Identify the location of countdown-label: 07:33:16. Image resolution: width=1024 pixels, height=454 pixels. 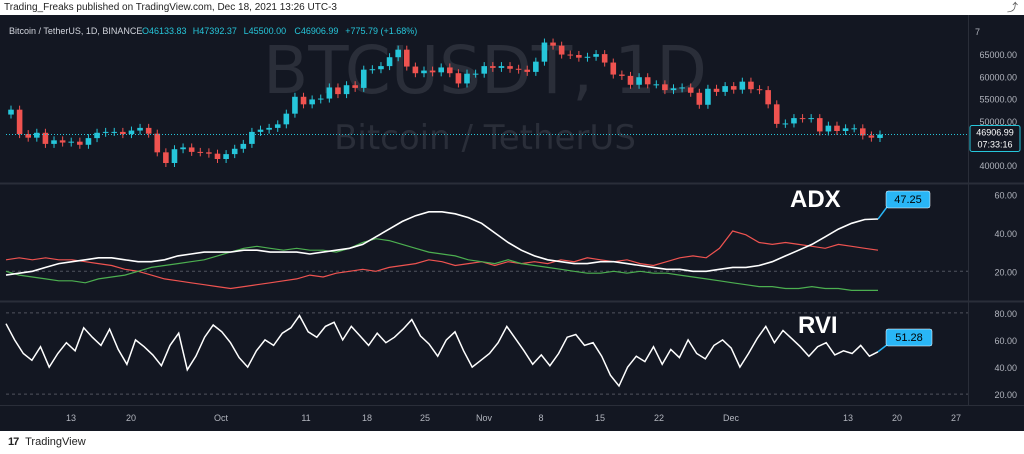
(994, 145).